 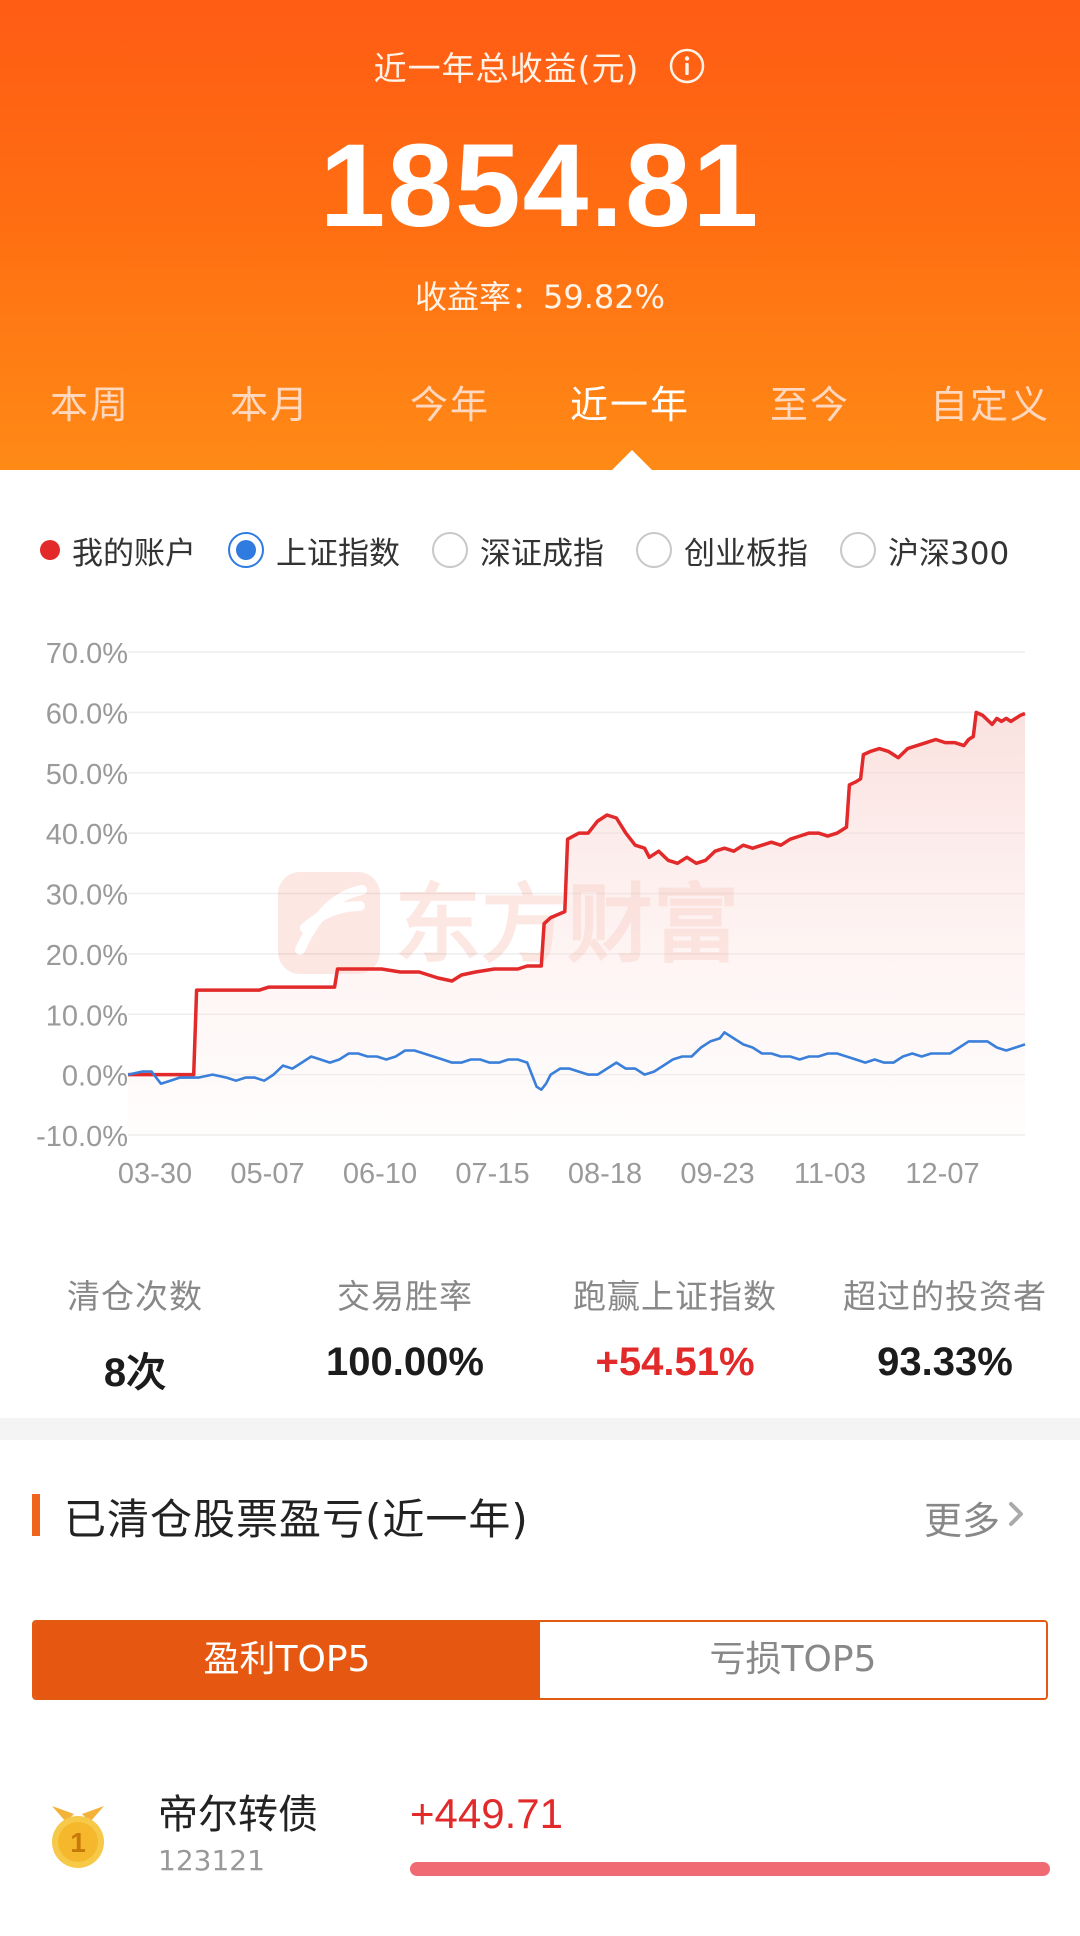 I want to click on section-divider, so click(x=540, y=1429).